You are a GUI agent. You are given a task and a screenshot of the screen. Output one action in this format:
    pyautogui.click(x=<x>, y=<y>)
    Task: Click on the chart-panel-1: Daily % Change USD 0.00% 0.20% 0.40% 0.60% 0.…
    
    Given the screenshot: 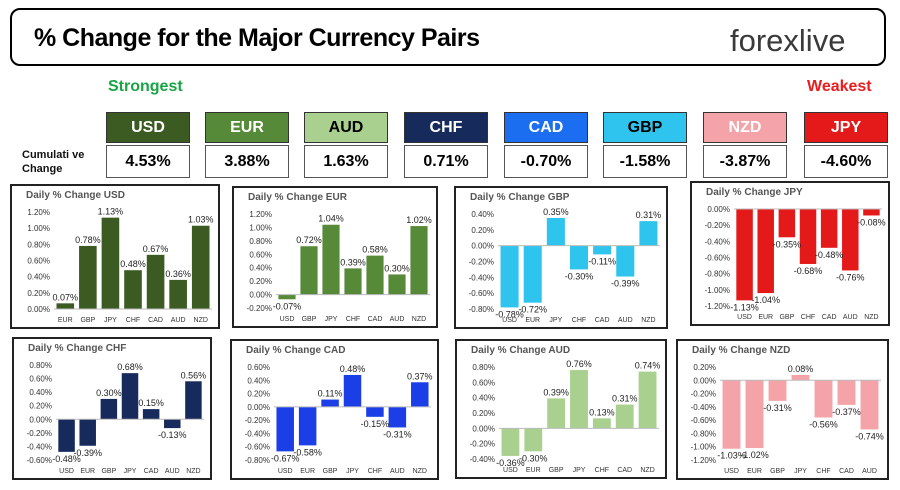 What is the action you would take?
    pyautogui.click(x=115, y=256)
    